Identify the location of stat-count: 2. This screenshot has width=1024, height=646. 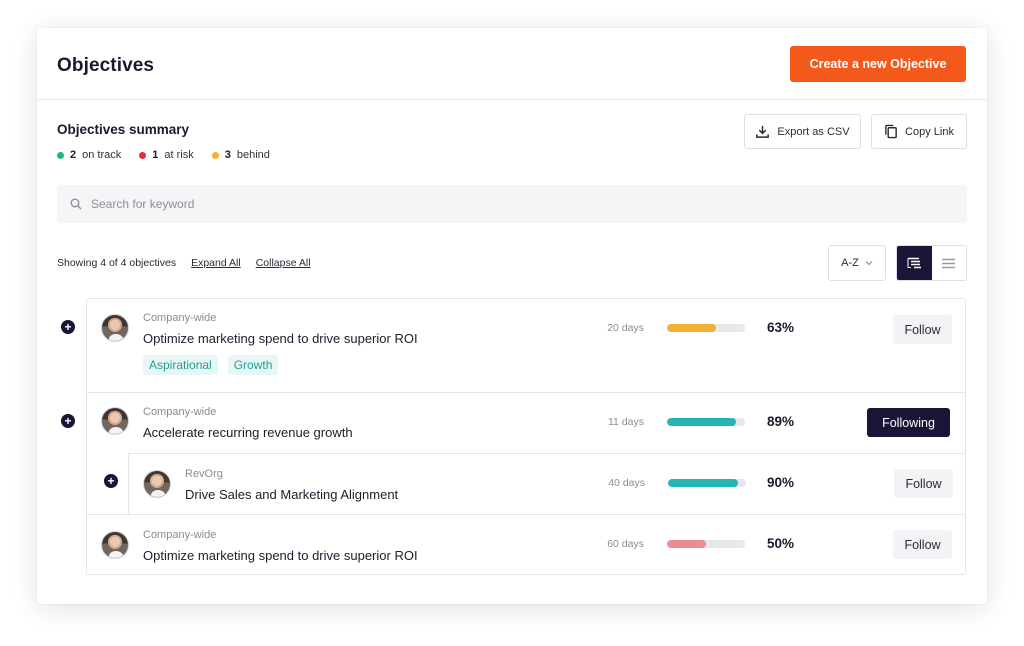
(73, 155).